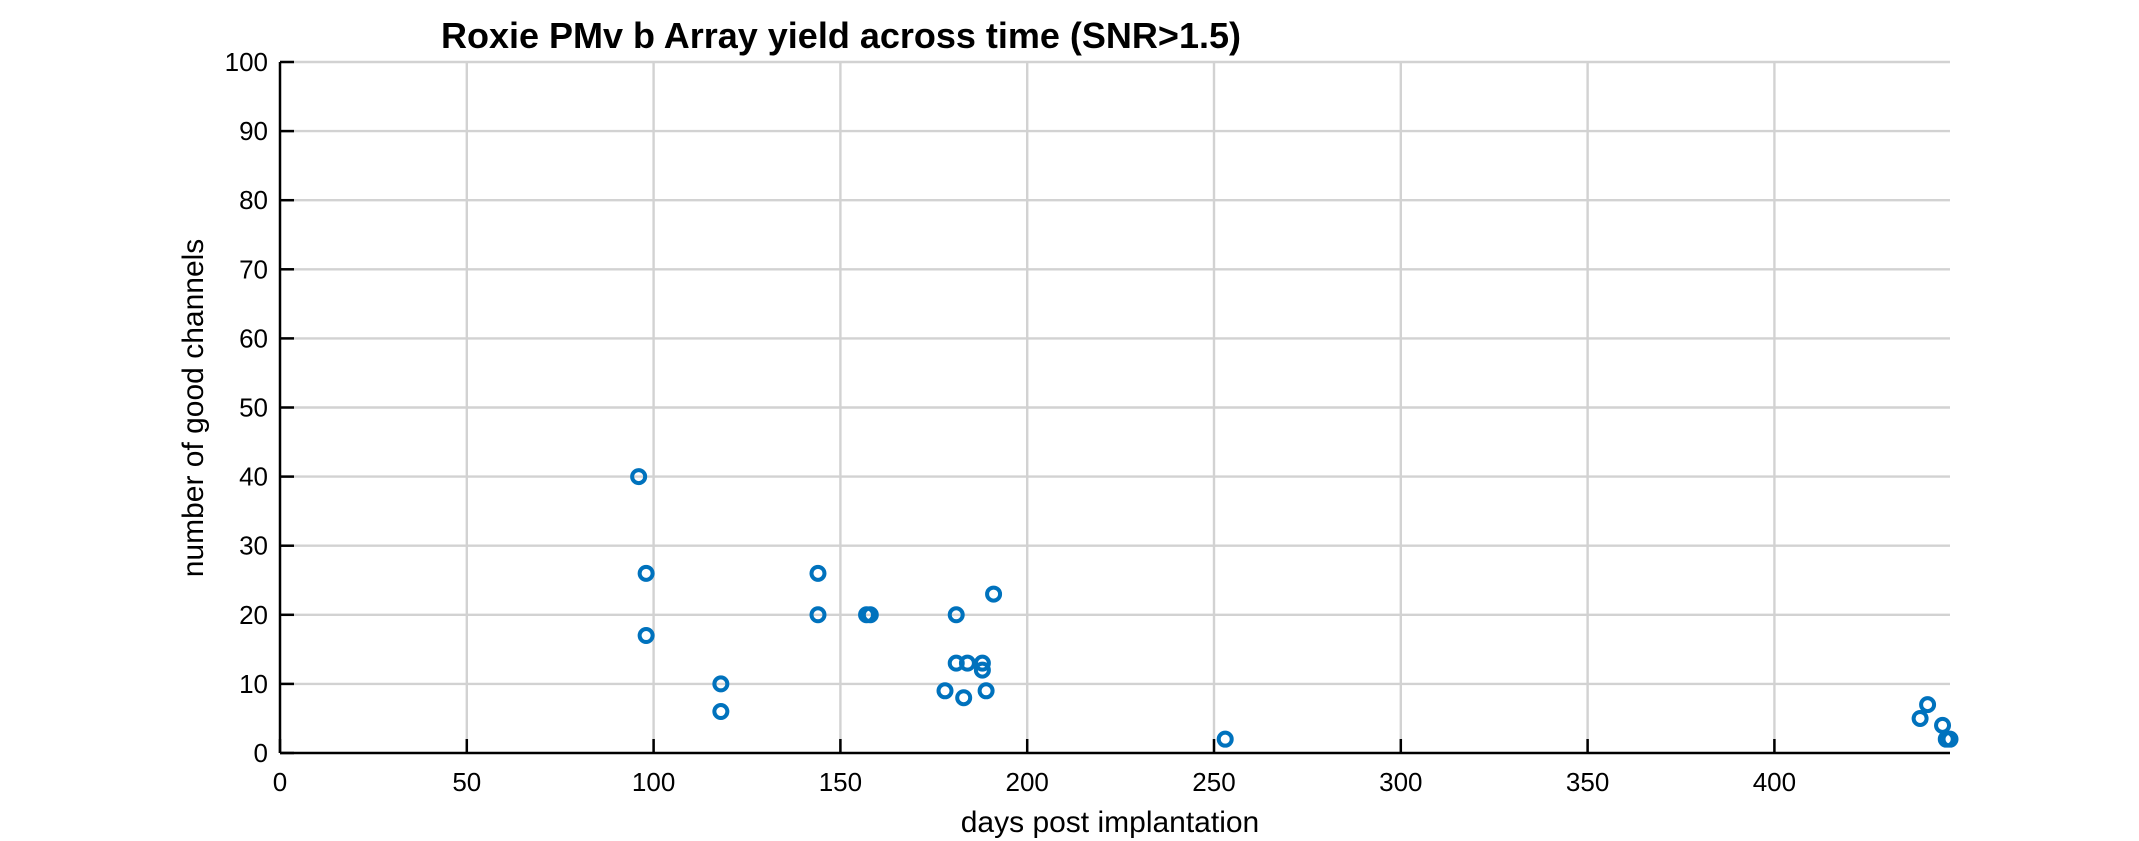 The height and width of the screenshot is (841, 2139). Describe the element at coordinates (1774, 782) in the screenshot. I see `x-tick-label: 400` at that location.